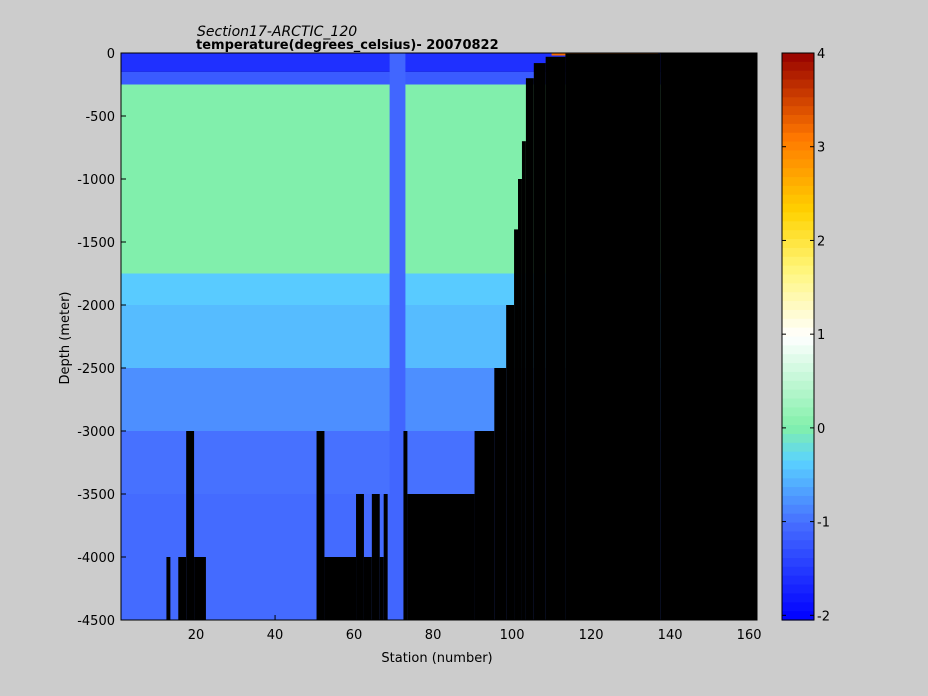  What do you see at coordinates (821, 429) in the screenshot?
I see `colorbar-tick-label: 0` at bounding box center [821, 429].